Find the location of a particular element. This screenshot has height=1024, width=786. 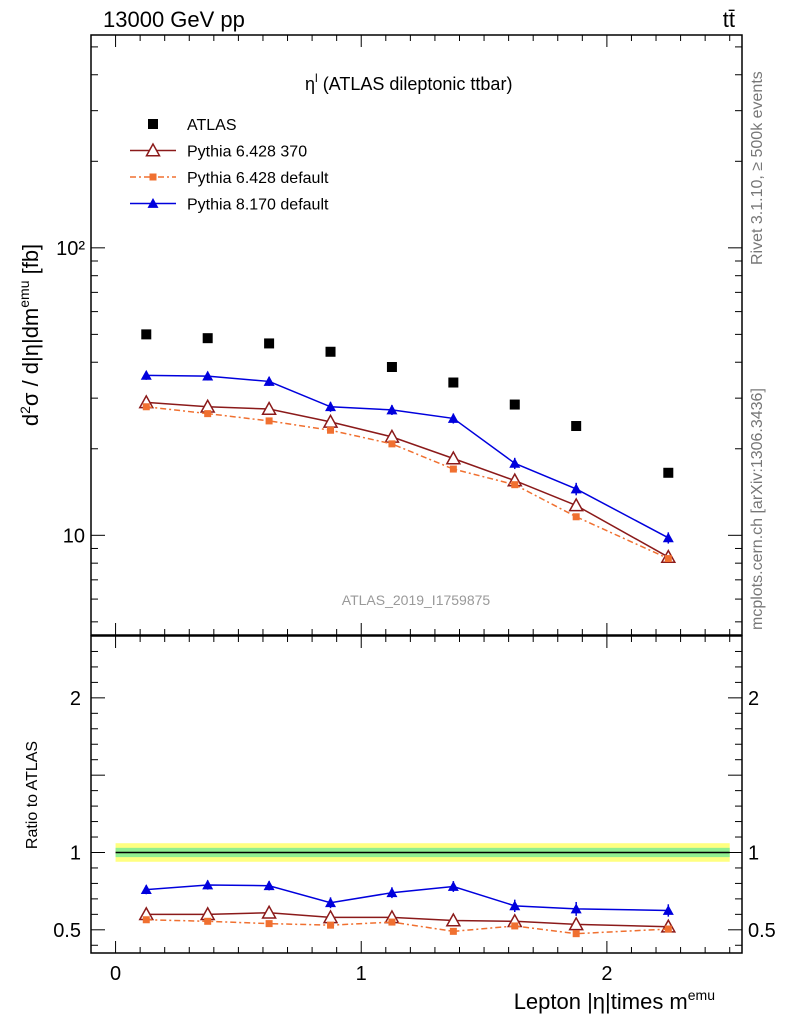

ratio-y-tick-label-right: 1 is located at coordinates (753, 853).